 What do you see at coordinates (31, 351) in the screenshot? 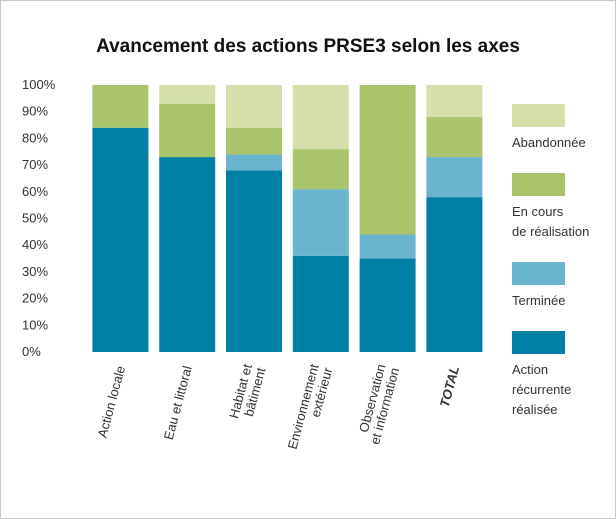
I see `y-tick-label: 0%` at bounding box center [31, 351].